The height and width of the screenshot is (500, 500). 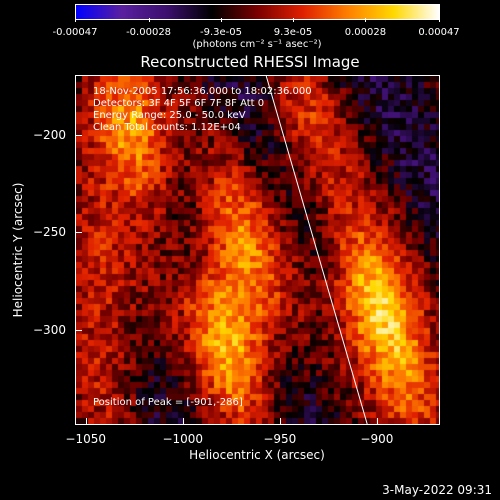 I want to click on x-tick-label: −900, so click(x=377, y=439).